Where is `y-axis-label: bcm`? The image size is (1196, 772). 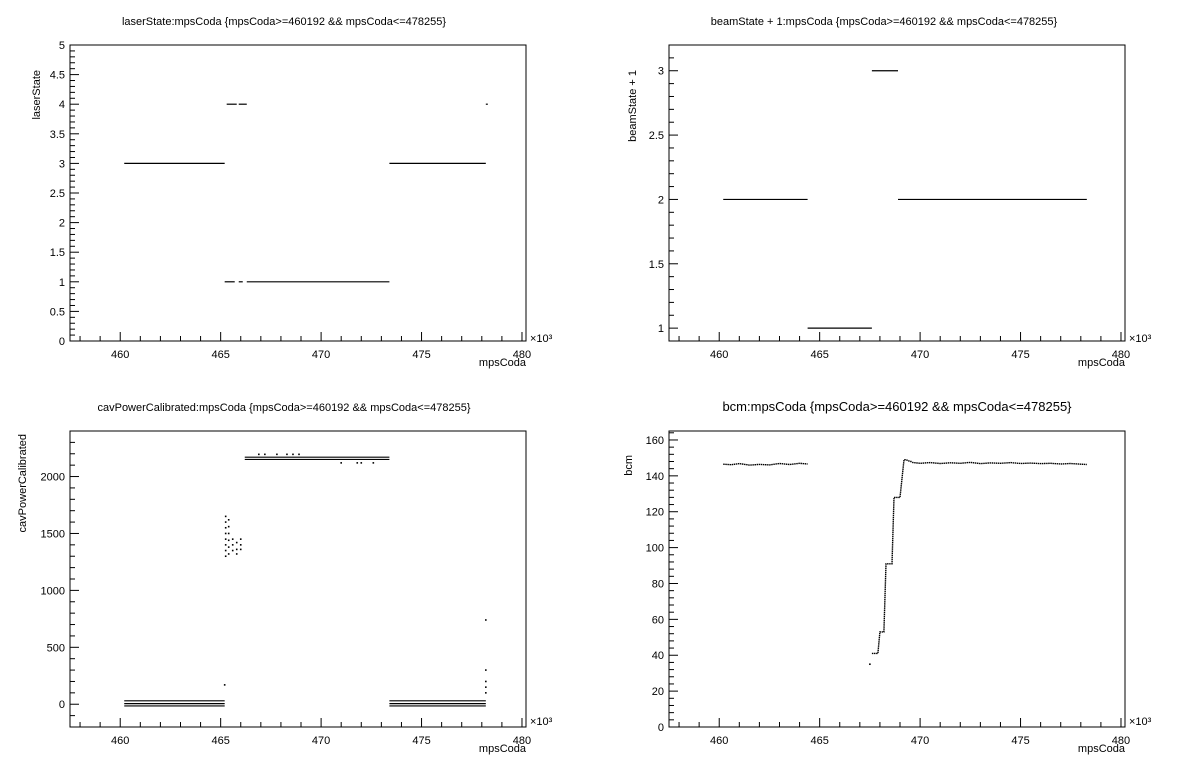 y-axis-label: bcm is located at coordinates (629, 465).